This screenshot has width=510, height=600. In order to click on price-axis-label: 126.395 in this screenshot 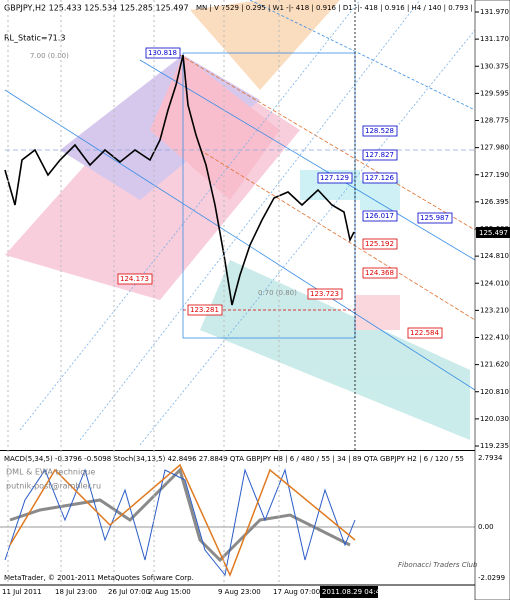, I will do `click(494, 202)`.